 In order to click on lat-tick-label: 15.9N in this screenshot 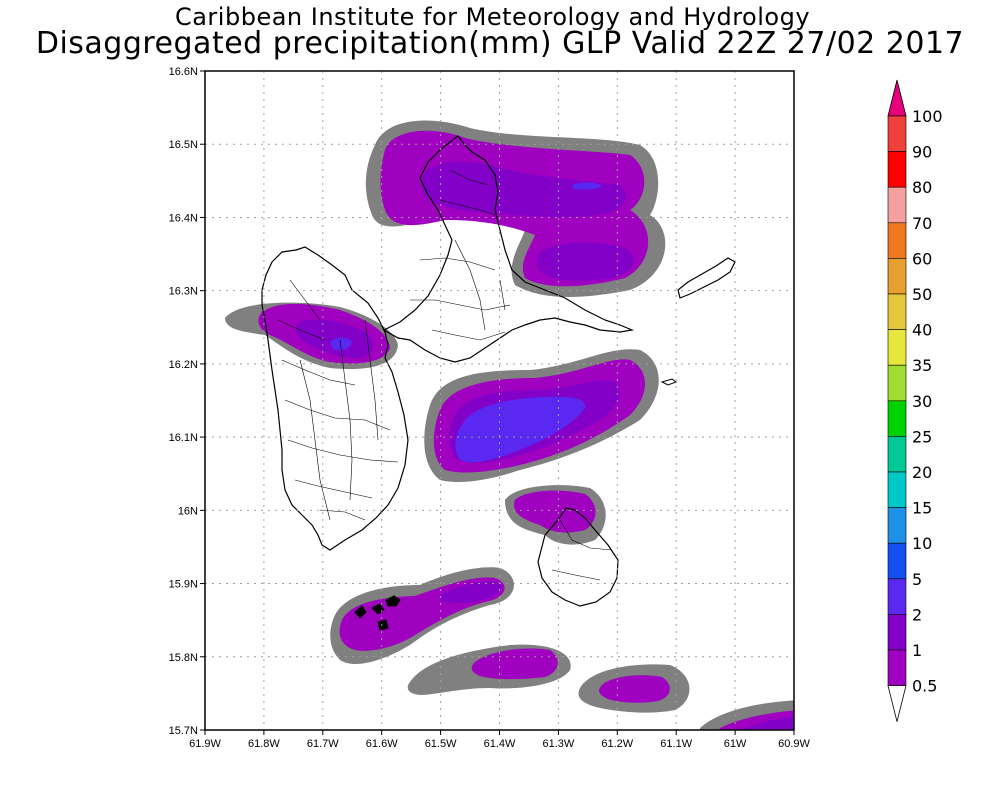, I will do `click(183, 585)`.